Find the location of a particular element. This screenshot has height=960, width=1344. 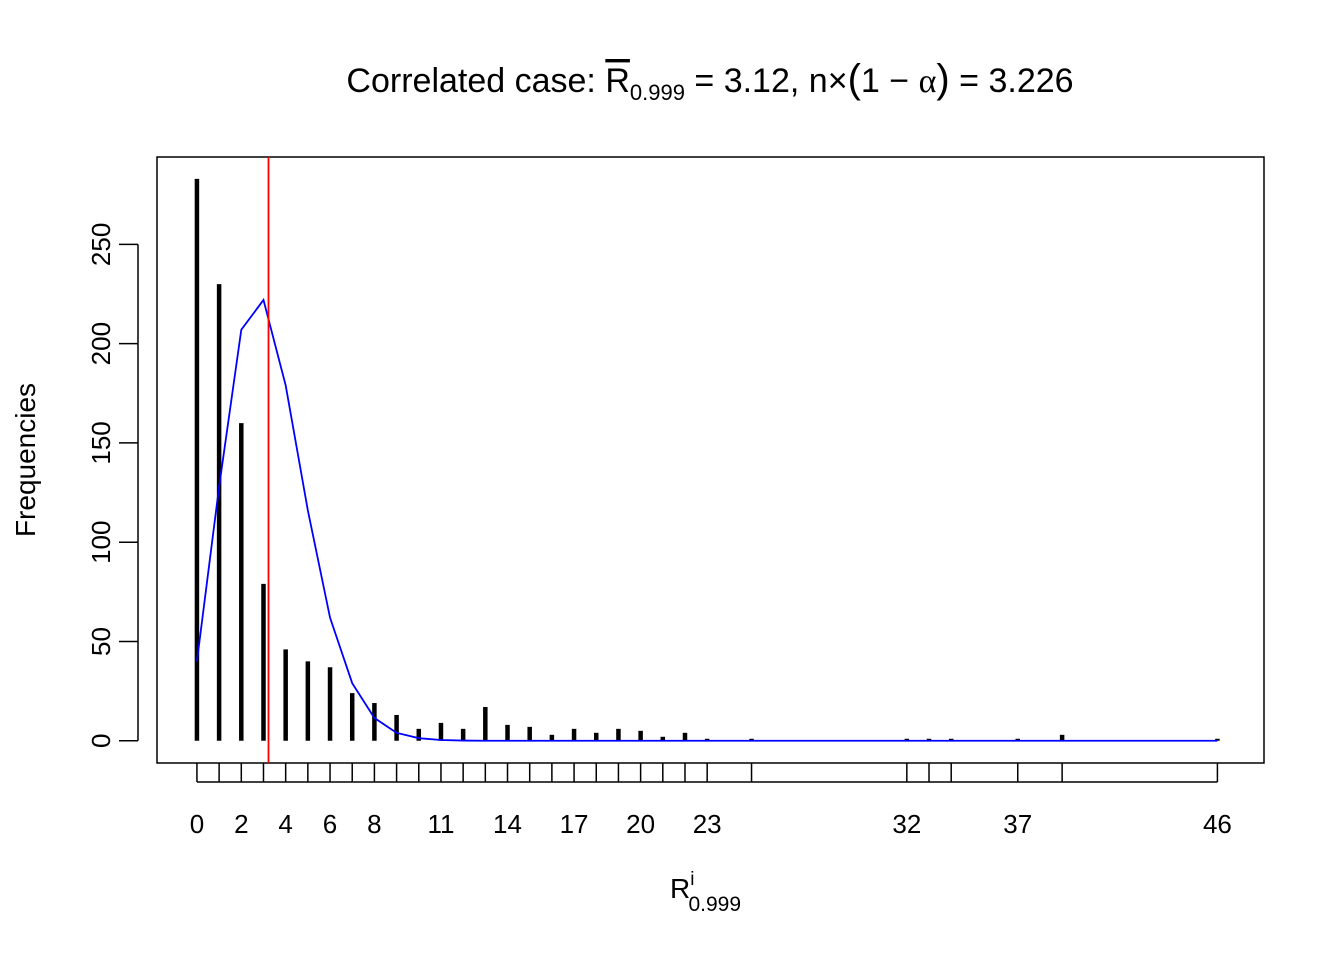

y-tick-label-100: 100 is located at coordinates (101, 542).